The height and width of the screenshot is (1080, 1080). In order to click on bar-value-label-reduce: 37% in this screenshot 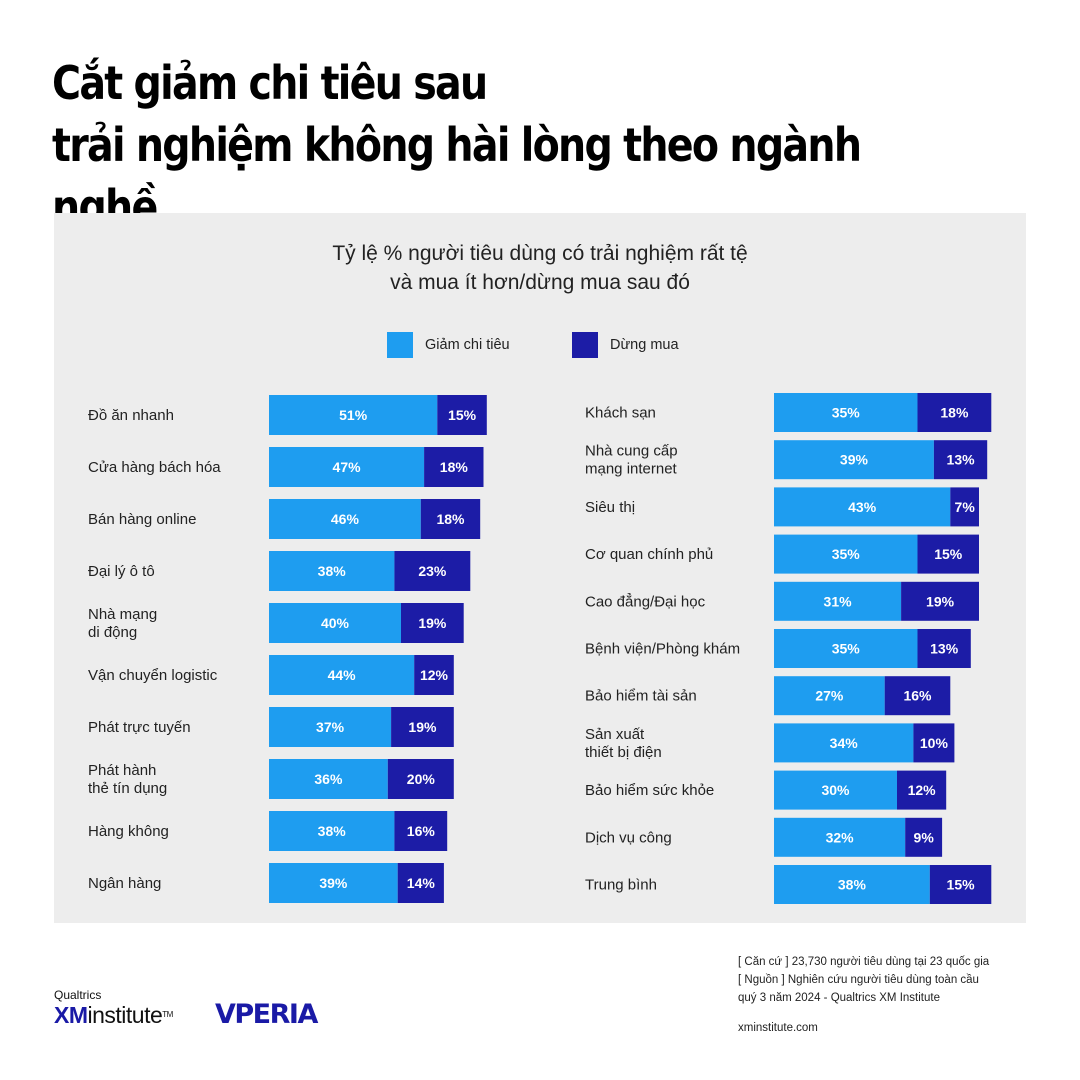, I will do `click(330, 727)`.